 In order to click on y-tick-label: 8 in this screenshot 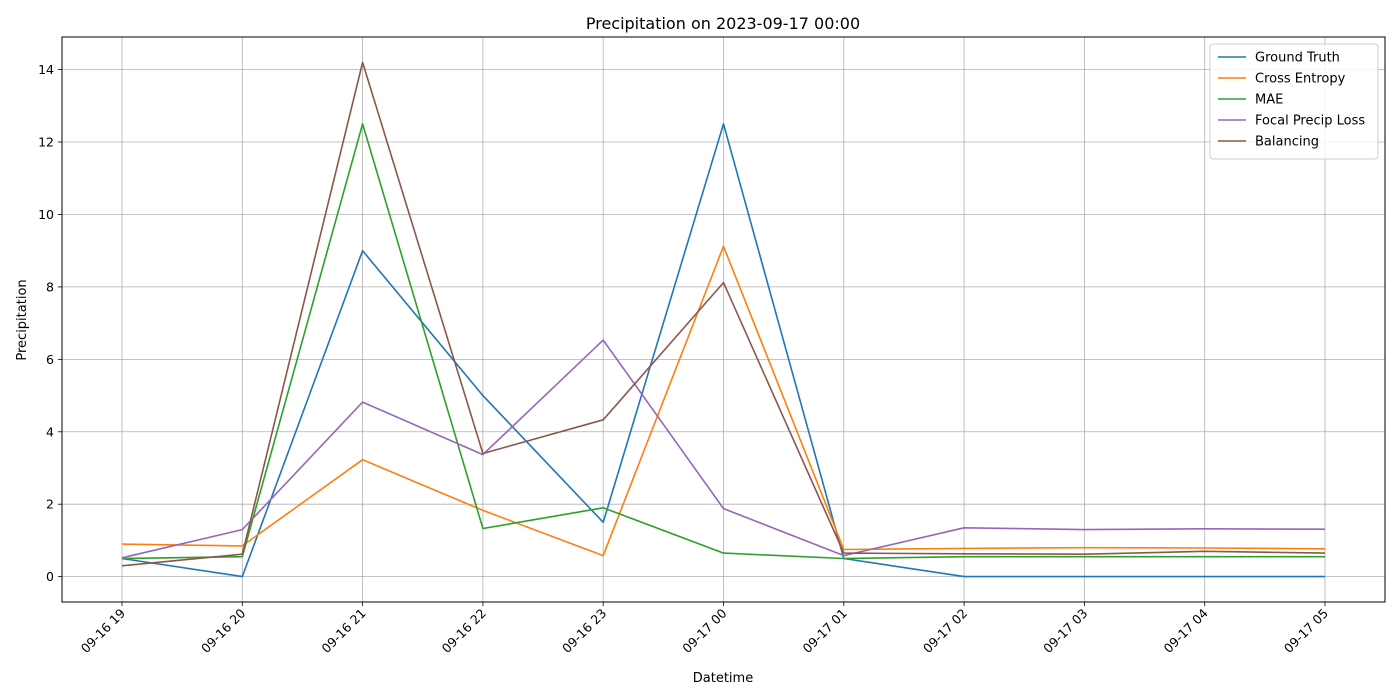, I will do `click(50, 286)`.